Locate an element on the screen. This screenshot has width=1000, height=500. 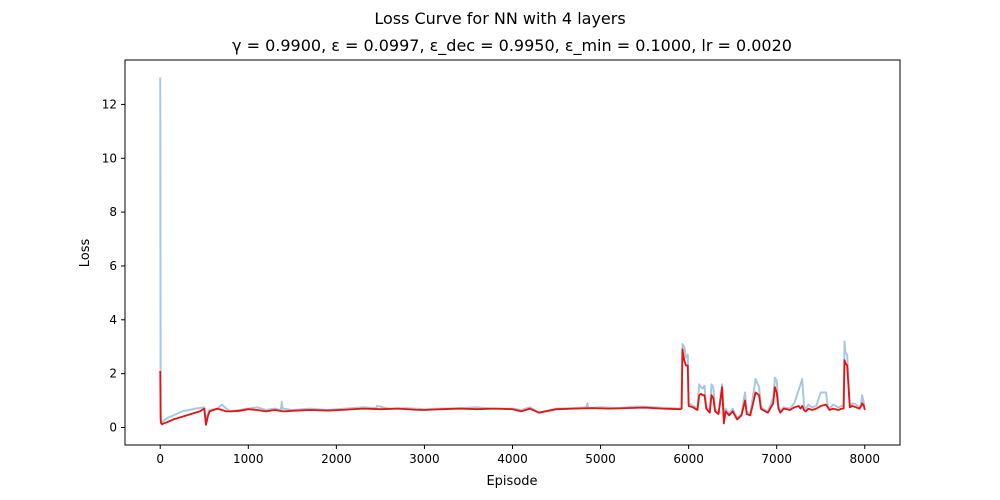
chart-suptitle: Loss Curve for NN with 4 layers is located at coordinates (499, 18).